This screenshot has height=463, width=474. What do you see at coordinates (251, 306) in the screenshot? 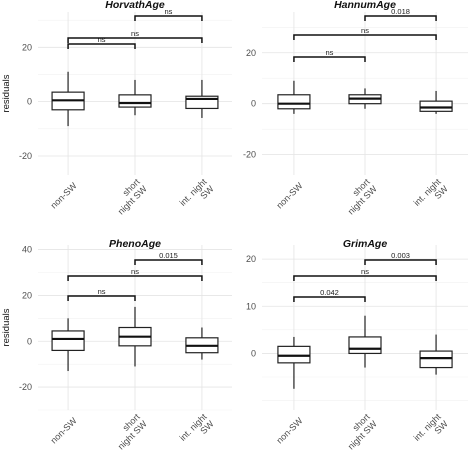
I see `y-tick-label: 10` at bounding box center [251, 306].